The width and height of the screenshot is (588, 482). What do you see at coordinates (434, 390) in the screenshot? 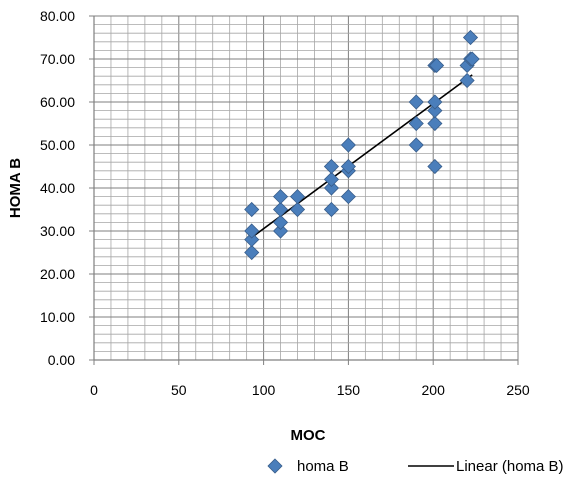
I see `x-tick-label: 200` at bounding box center [434, 390].